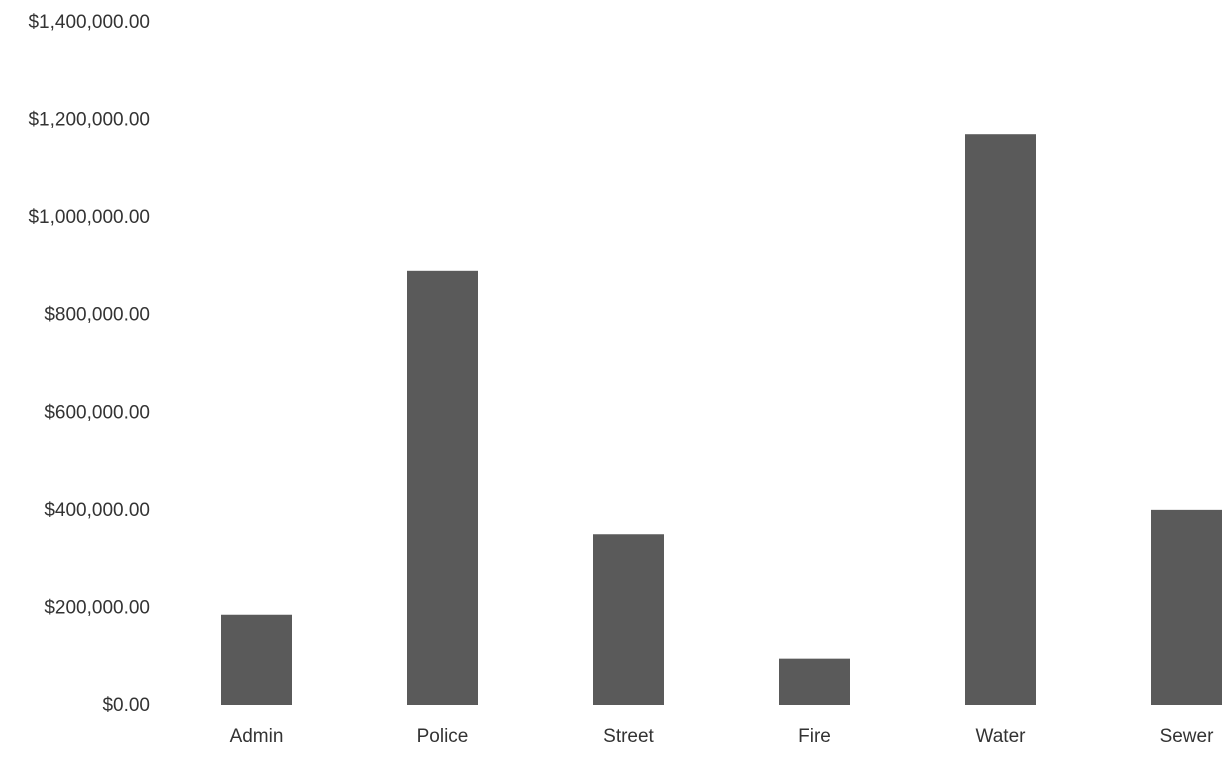 The width and height of the screenshot is (1228, 765). What do you see at coordinates (97, 315) in the screenshot?
I see `y-tick-label: $800,000.00` at bounding box center [97, 315].